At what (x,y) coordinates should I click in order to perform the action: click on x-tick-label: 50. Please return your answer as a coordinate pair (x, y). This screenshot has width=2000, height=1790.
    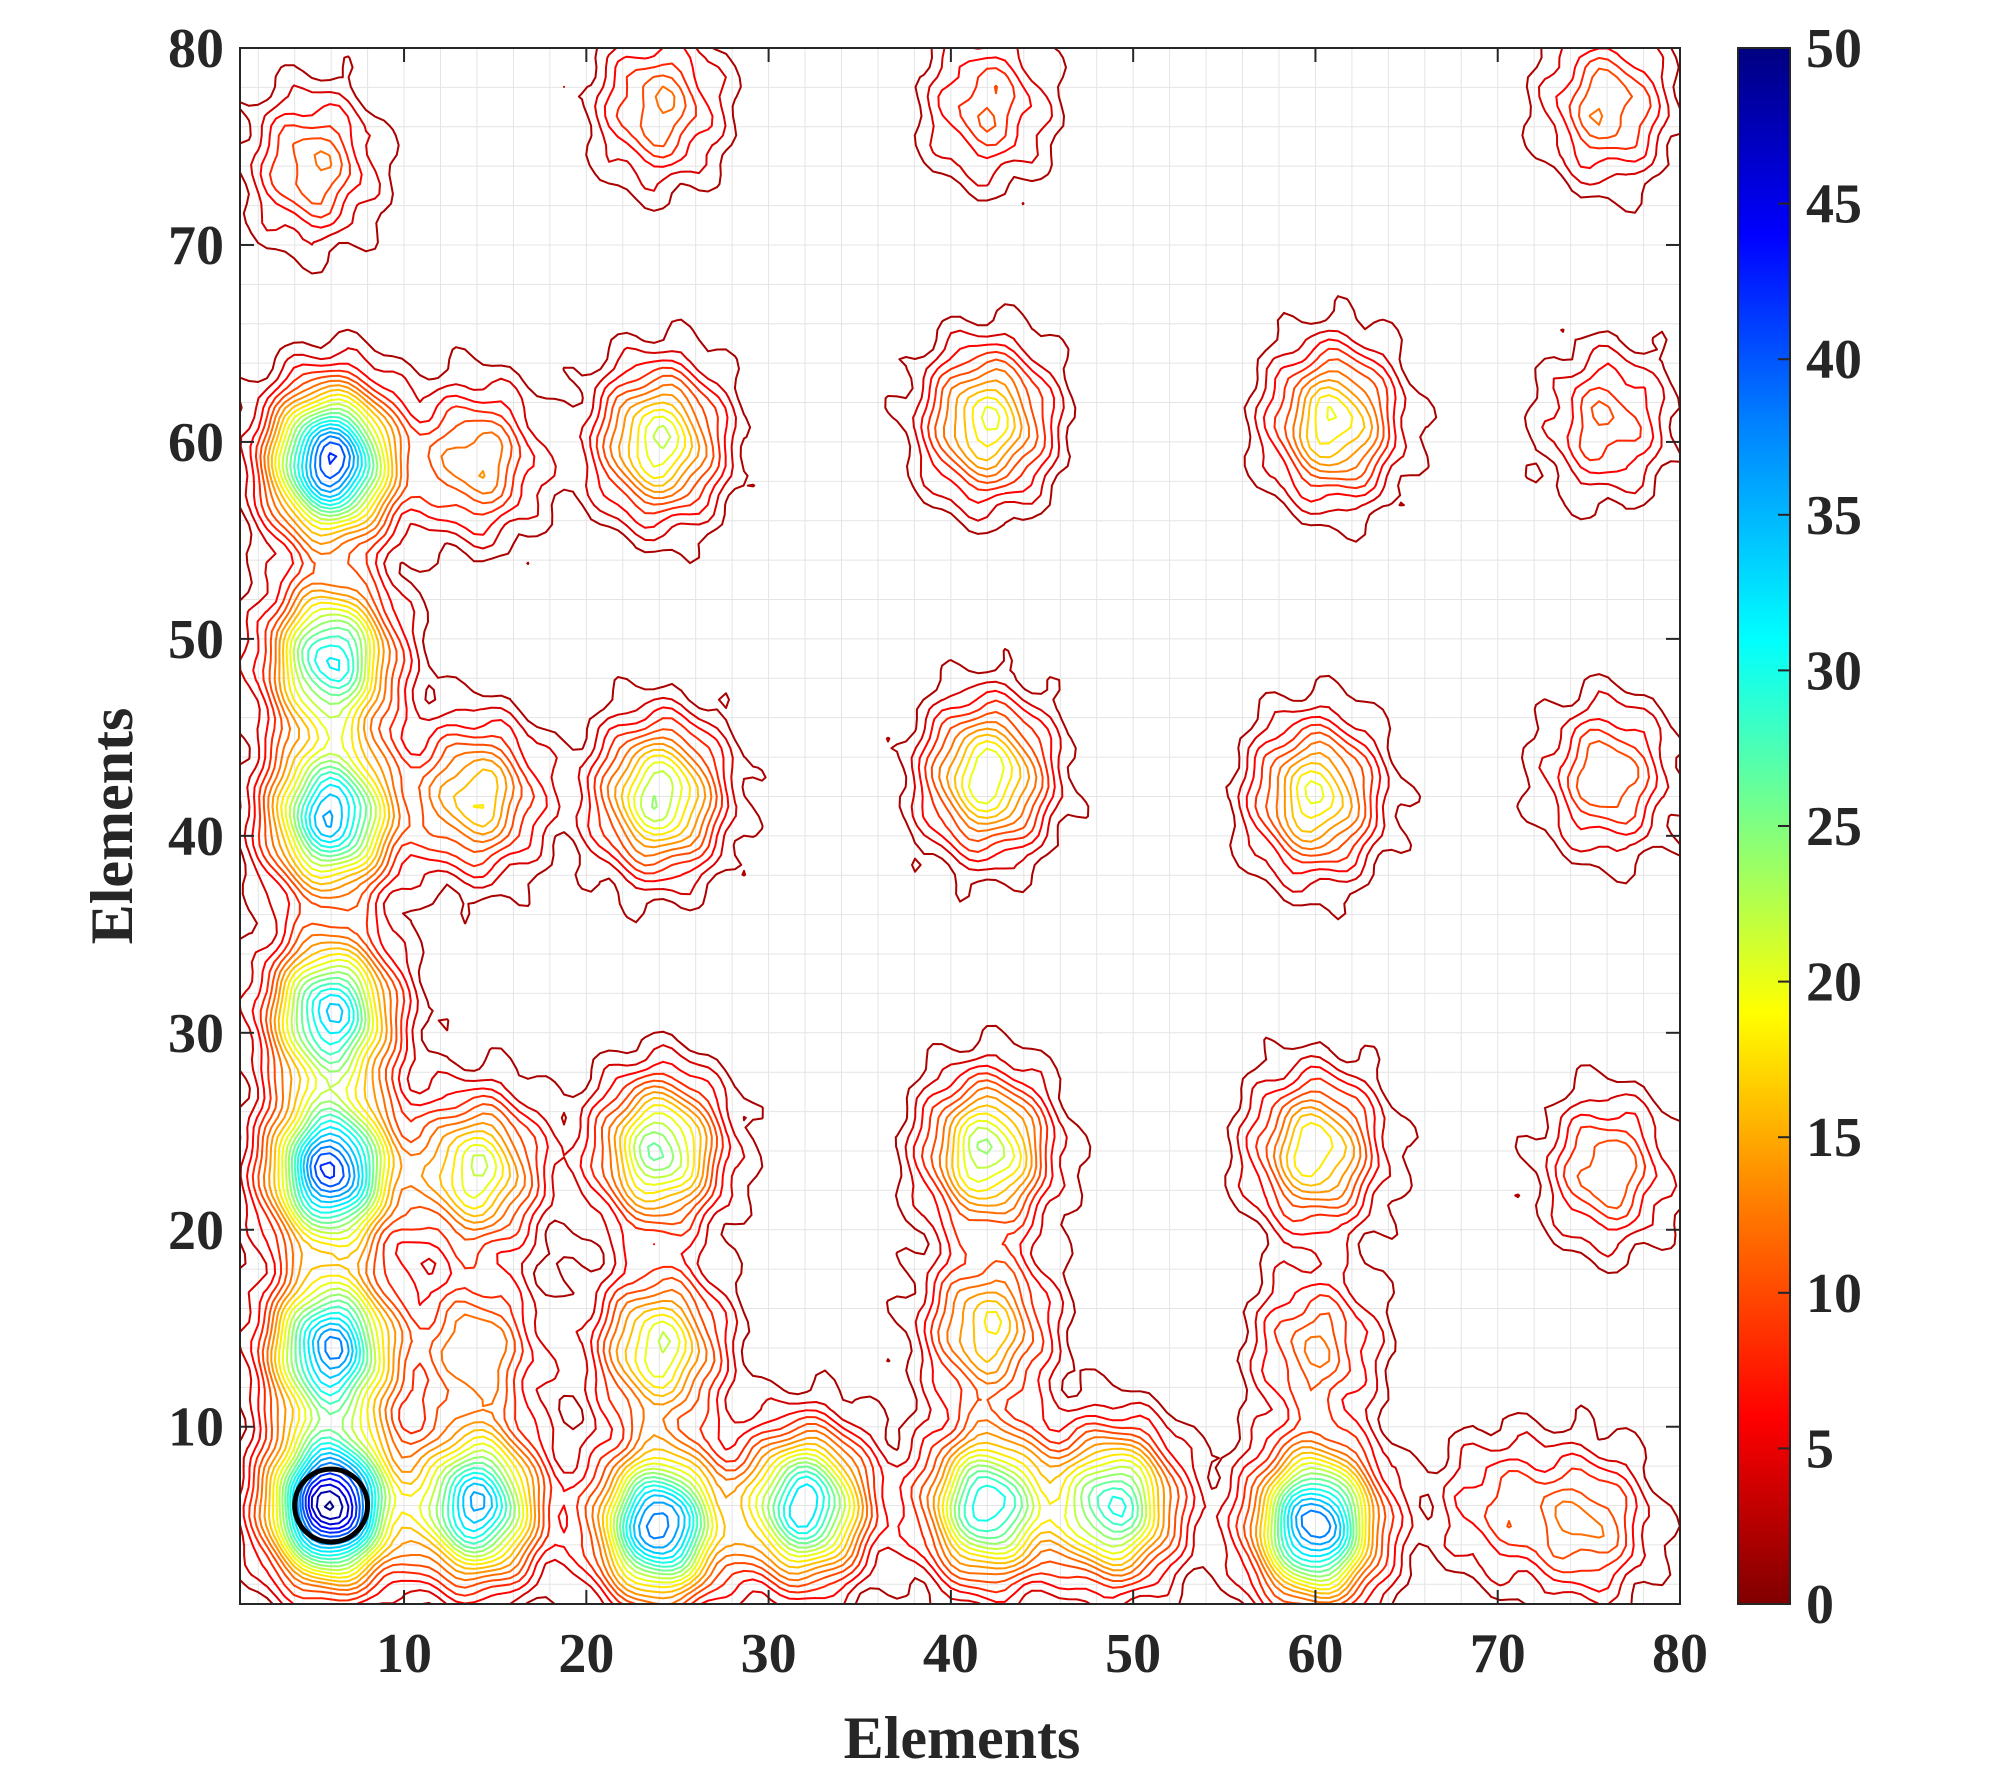
    Looking at the image, I should click on (1133, 1654).